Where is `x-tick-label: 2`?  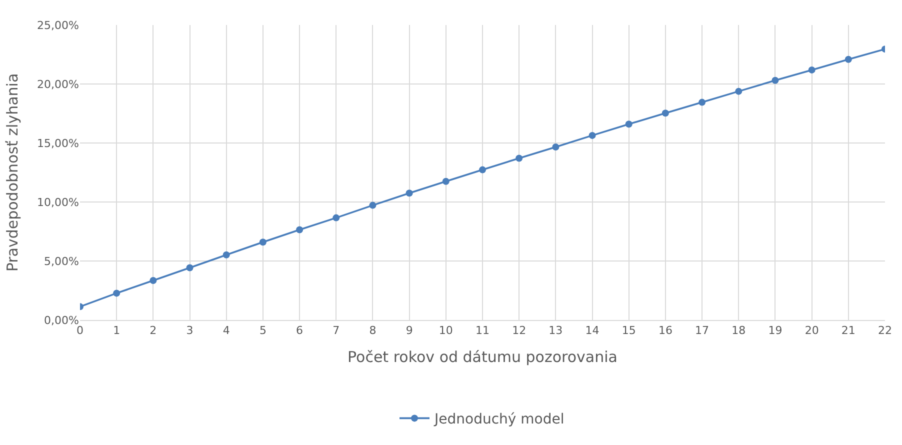 x-tick-label: 2 is located at coordinates (153, 331).